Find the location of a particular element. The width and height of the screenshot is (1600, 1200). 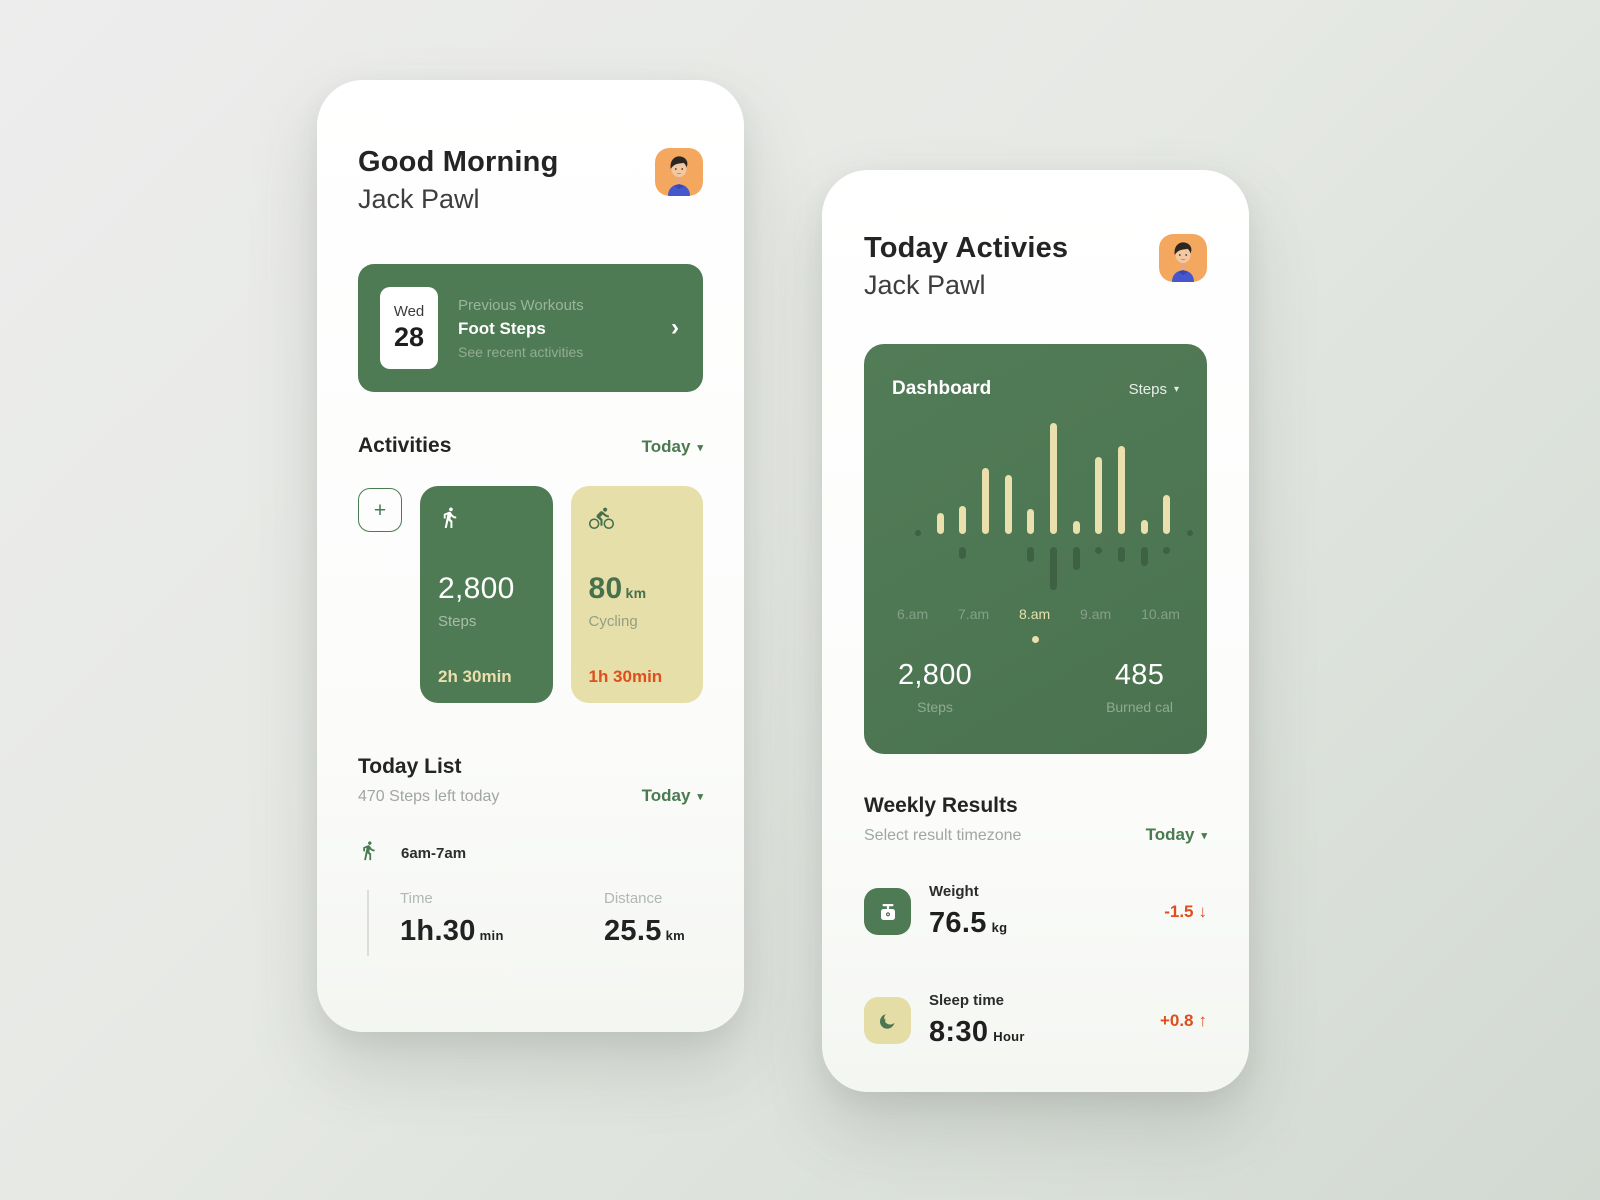

sleep-label: Sleep time is located at coordinates (967, 1000).